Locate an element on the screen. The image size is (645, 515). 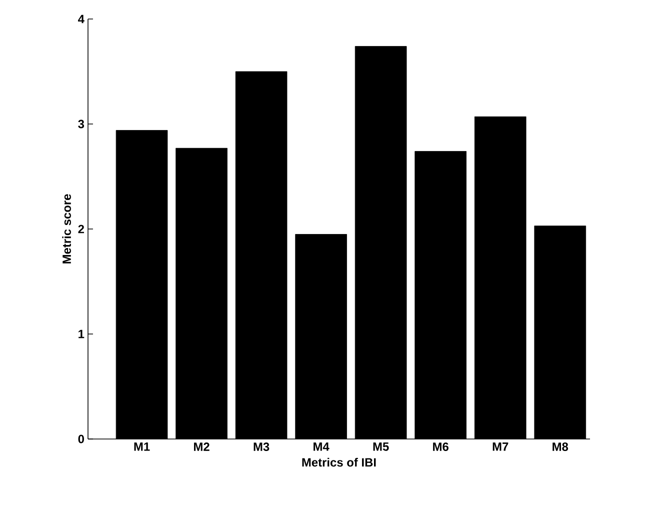
y-tick-label: 3 is located at coordinates (81, 124).